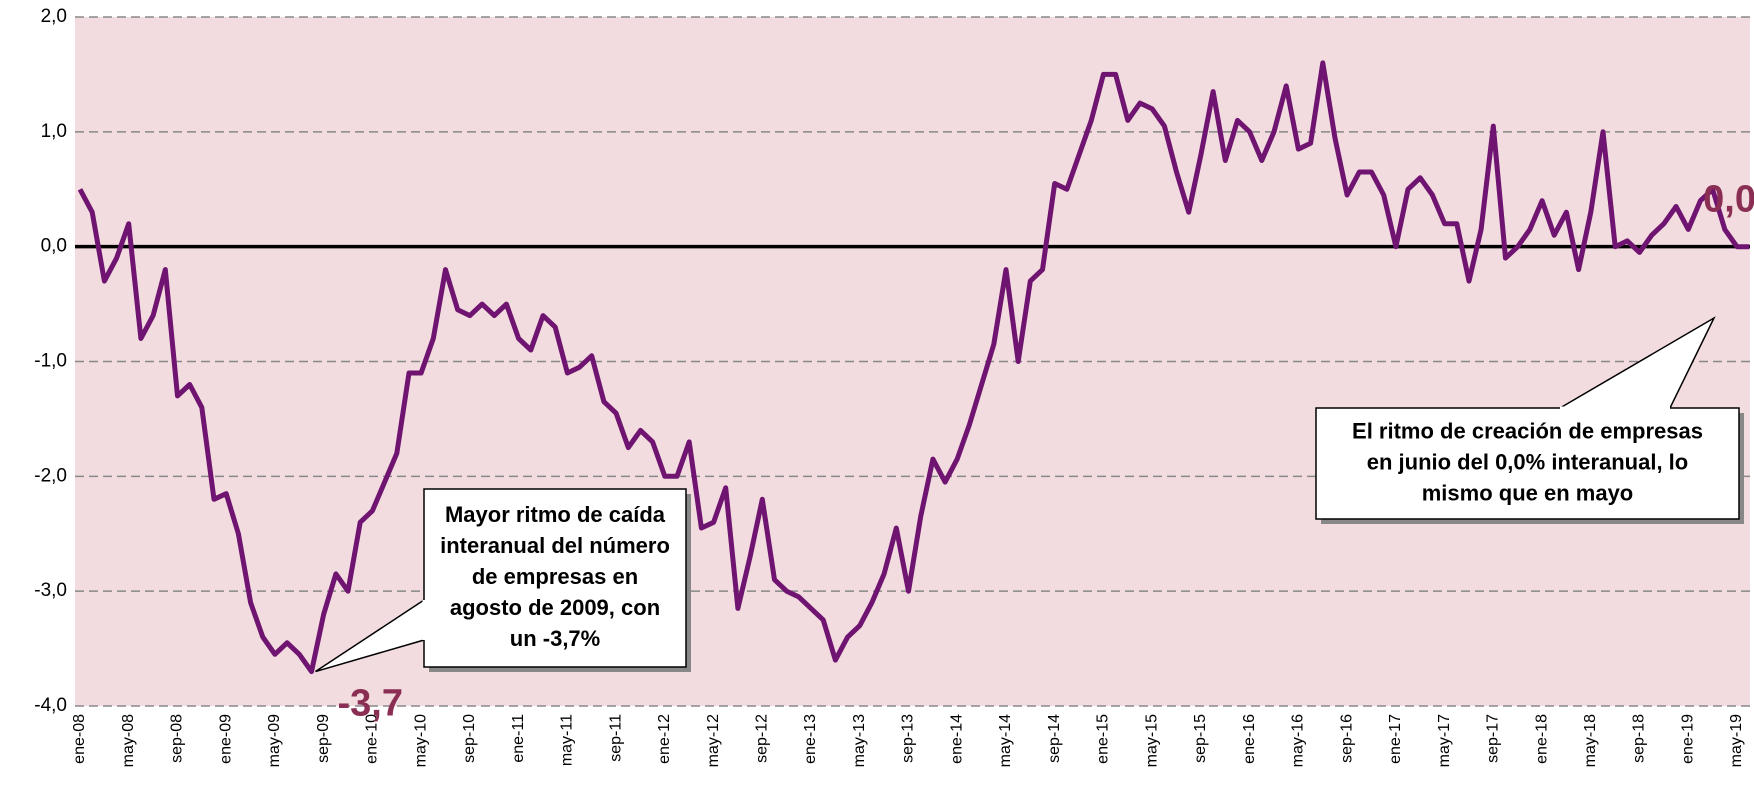 The image size is (1754, 805). I want to click on callout-text: de empresas en, so click(555, 576).